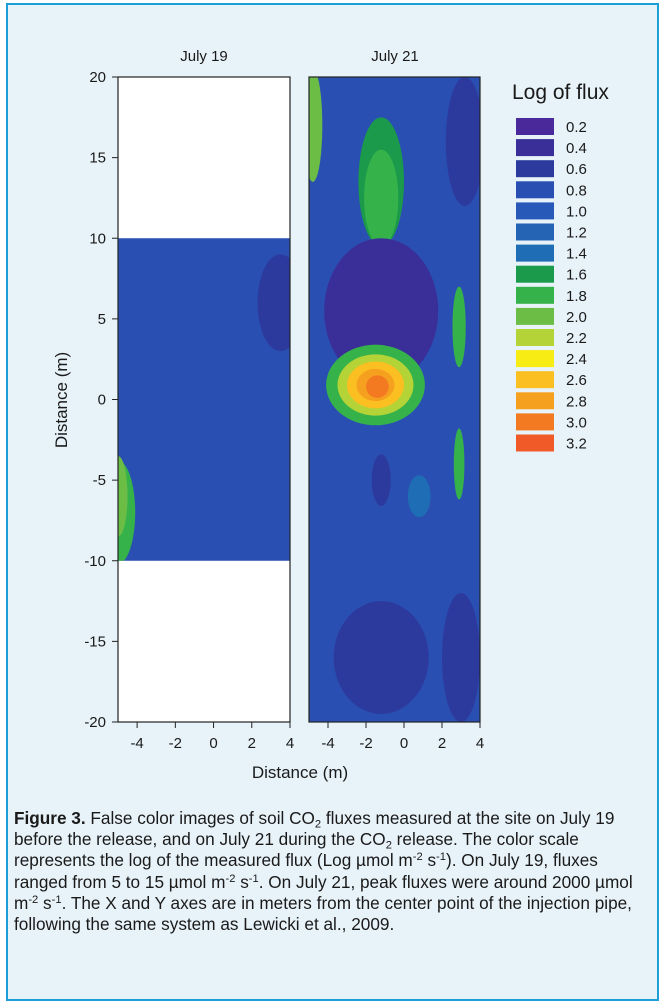 The width and height of the screenshot is (667, 1007). I want to click on panel-title-july-21: July 21, so click(395, 56).